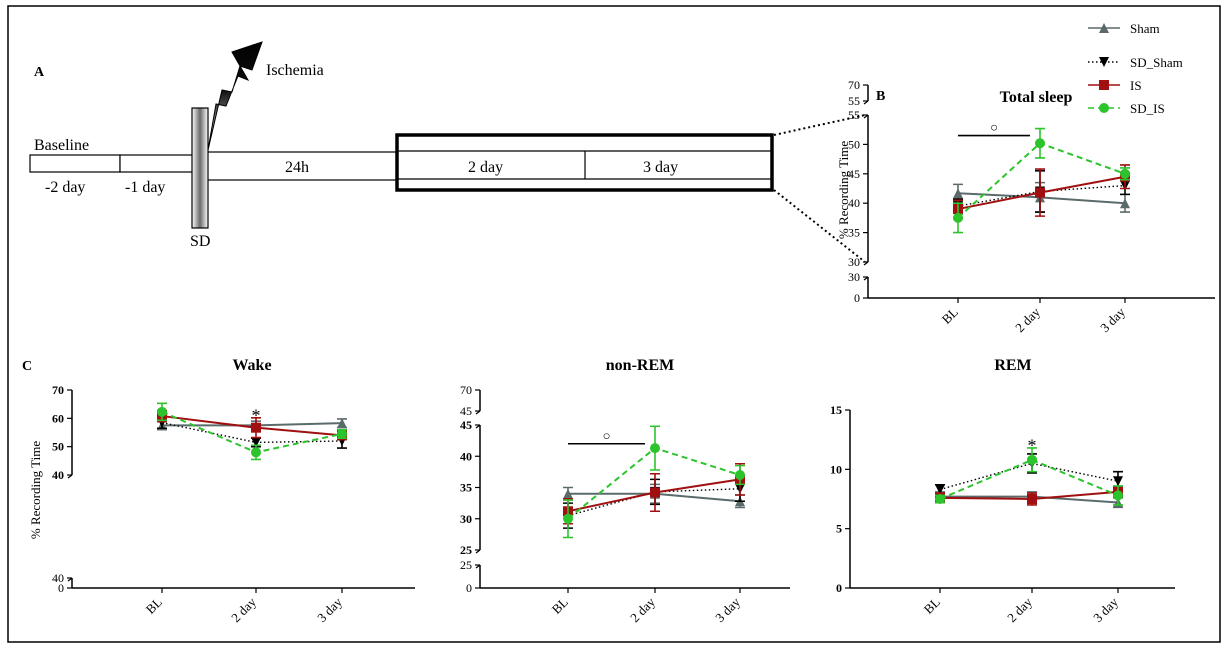  I want to click on legend-label: IS, so click(1136, 85).